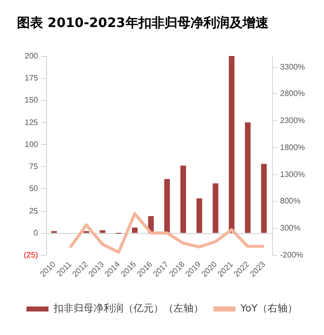 This screenshot has height=335, width=324. What do you see at coordinates (292, 174) in the screenshot?
I see `y2-tick-label: 1300%` at bounding box center [292, 174].